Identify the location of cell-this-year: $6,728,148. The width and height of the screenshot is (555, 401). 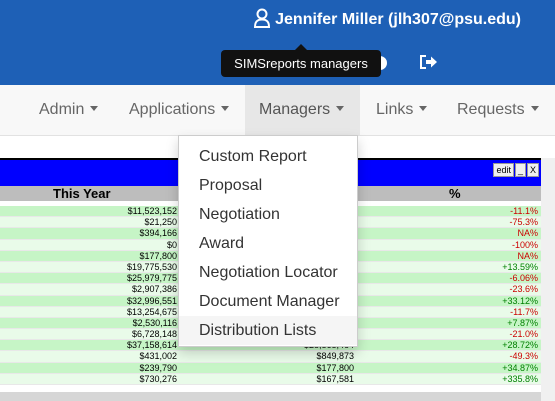
(154, 334).